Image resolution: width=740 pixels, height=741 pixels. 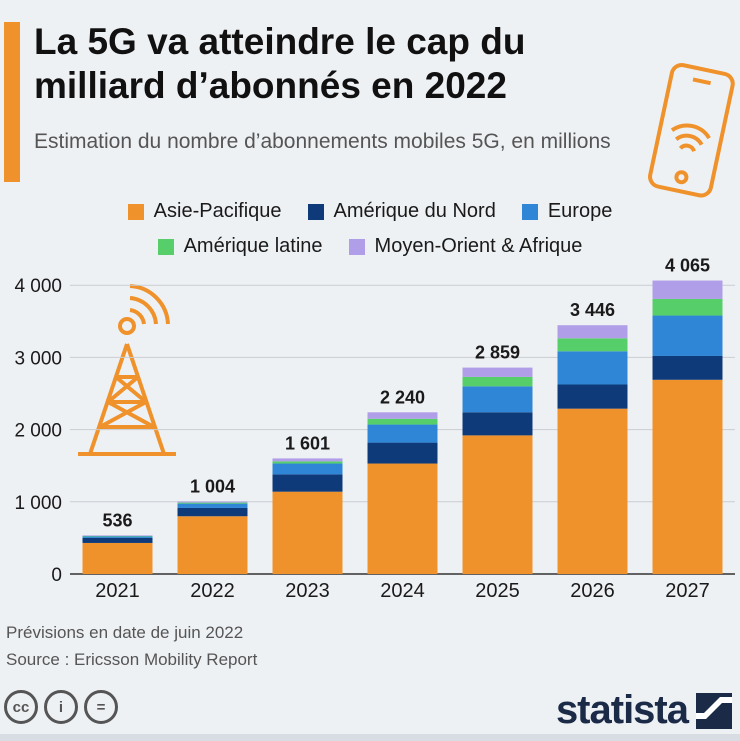 I want to click on forecast-note: Prévisions en date de juin 2022, so click(x=125, y=632).